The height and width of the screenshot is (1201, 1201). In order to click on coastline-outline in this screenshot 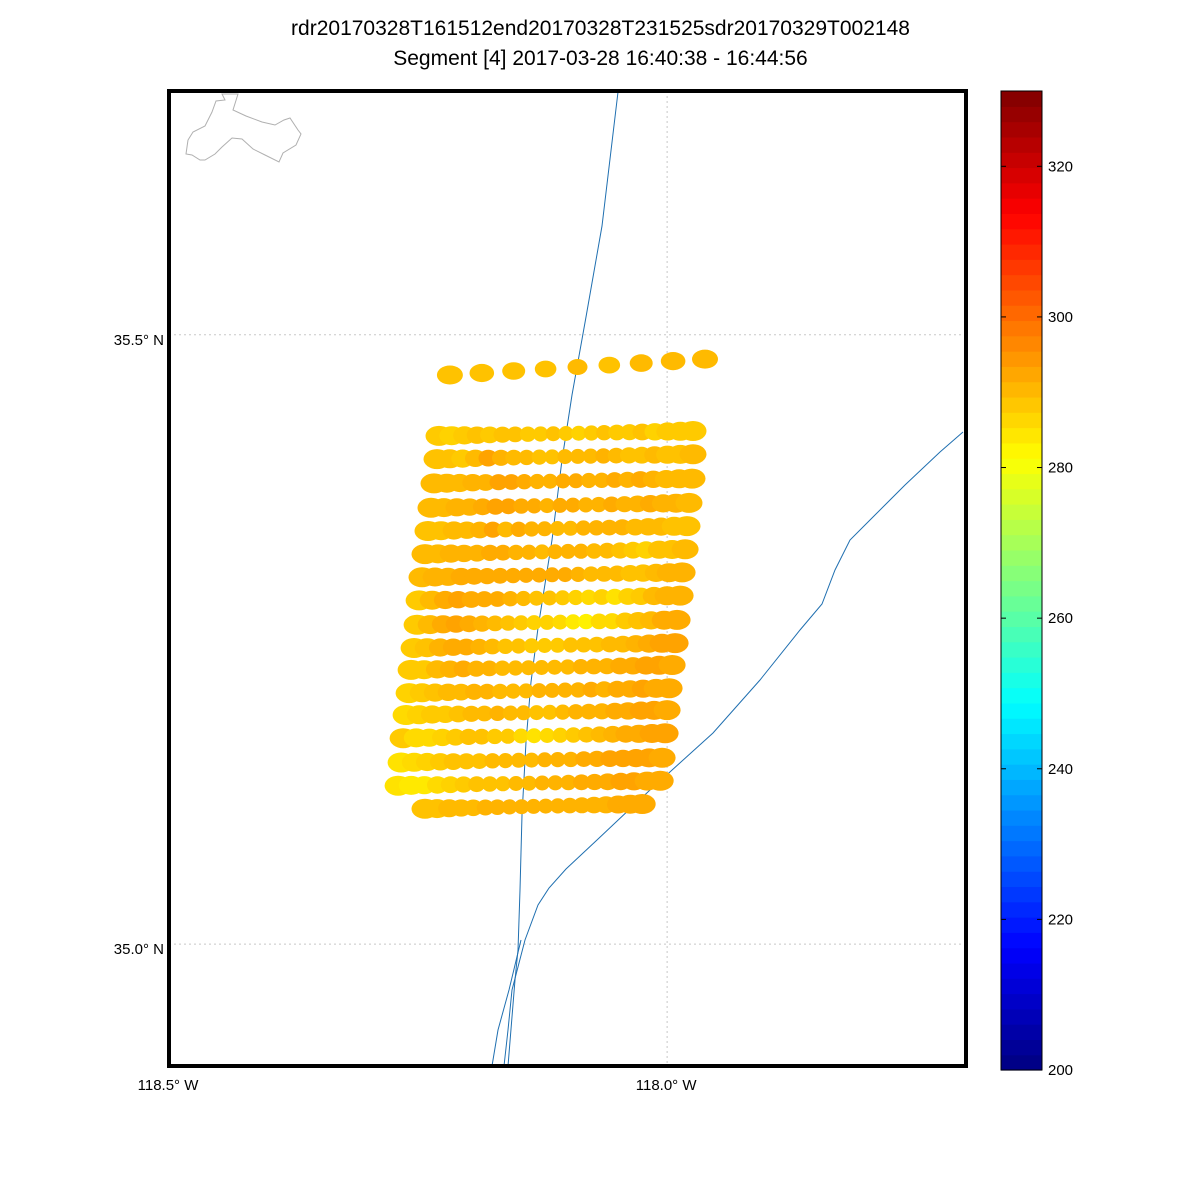, I will do `click(243, 128)`.